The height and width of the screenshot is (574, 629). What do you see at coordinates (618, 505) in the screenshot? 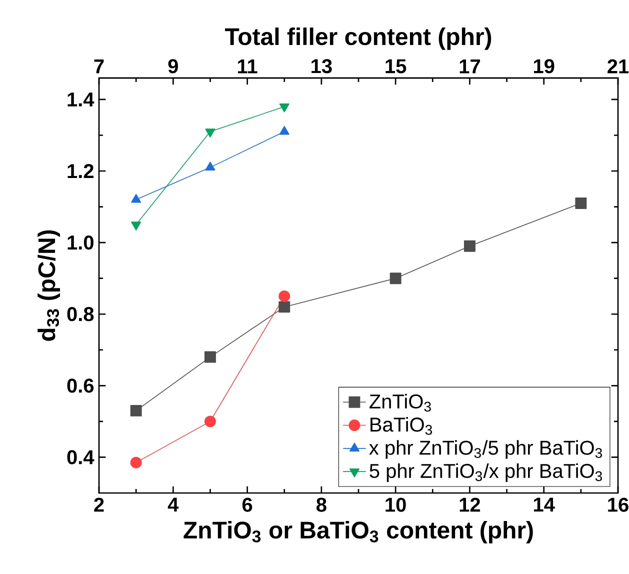
I see `x-tick-label: 16` at bounding box center [618, 505].